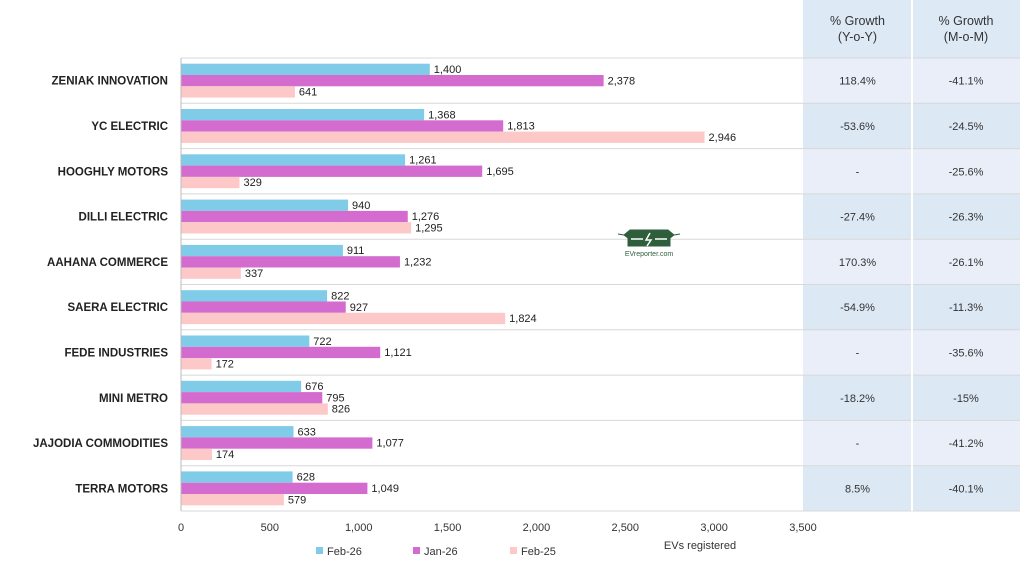  What do you see at coordinates (426, 217) in the screenshot?
I see `data-label: 1,276` at bounding box center [426, 217].